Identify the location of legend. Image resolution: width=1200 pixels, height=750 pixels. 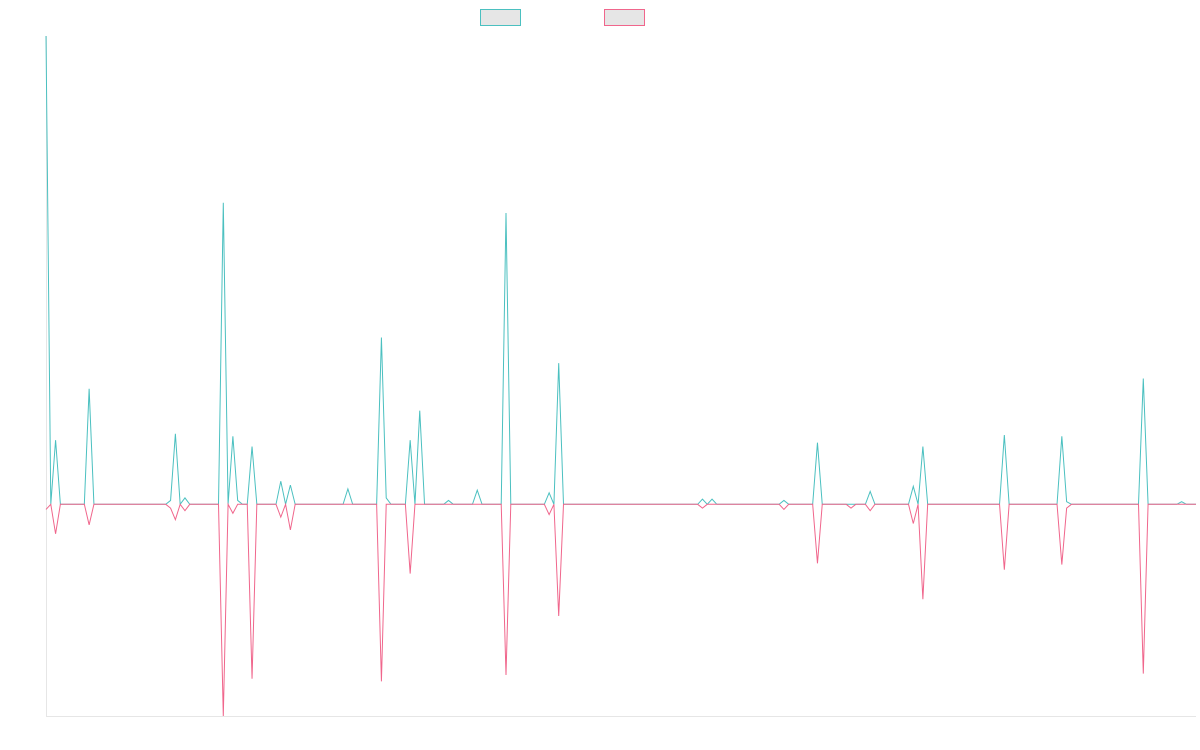
(562, 17).